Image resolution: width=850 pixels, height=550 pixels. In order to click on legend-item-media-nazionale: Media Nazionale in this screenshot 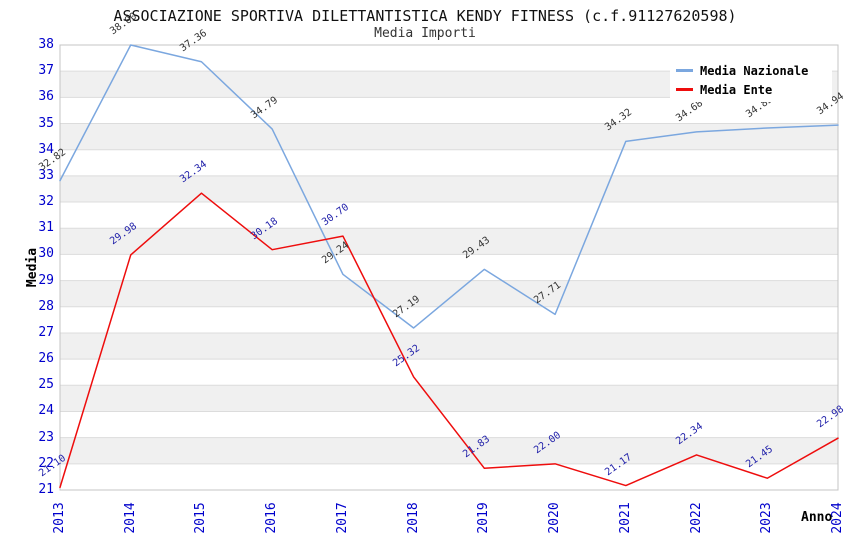, I will do `click(754, 70)`.